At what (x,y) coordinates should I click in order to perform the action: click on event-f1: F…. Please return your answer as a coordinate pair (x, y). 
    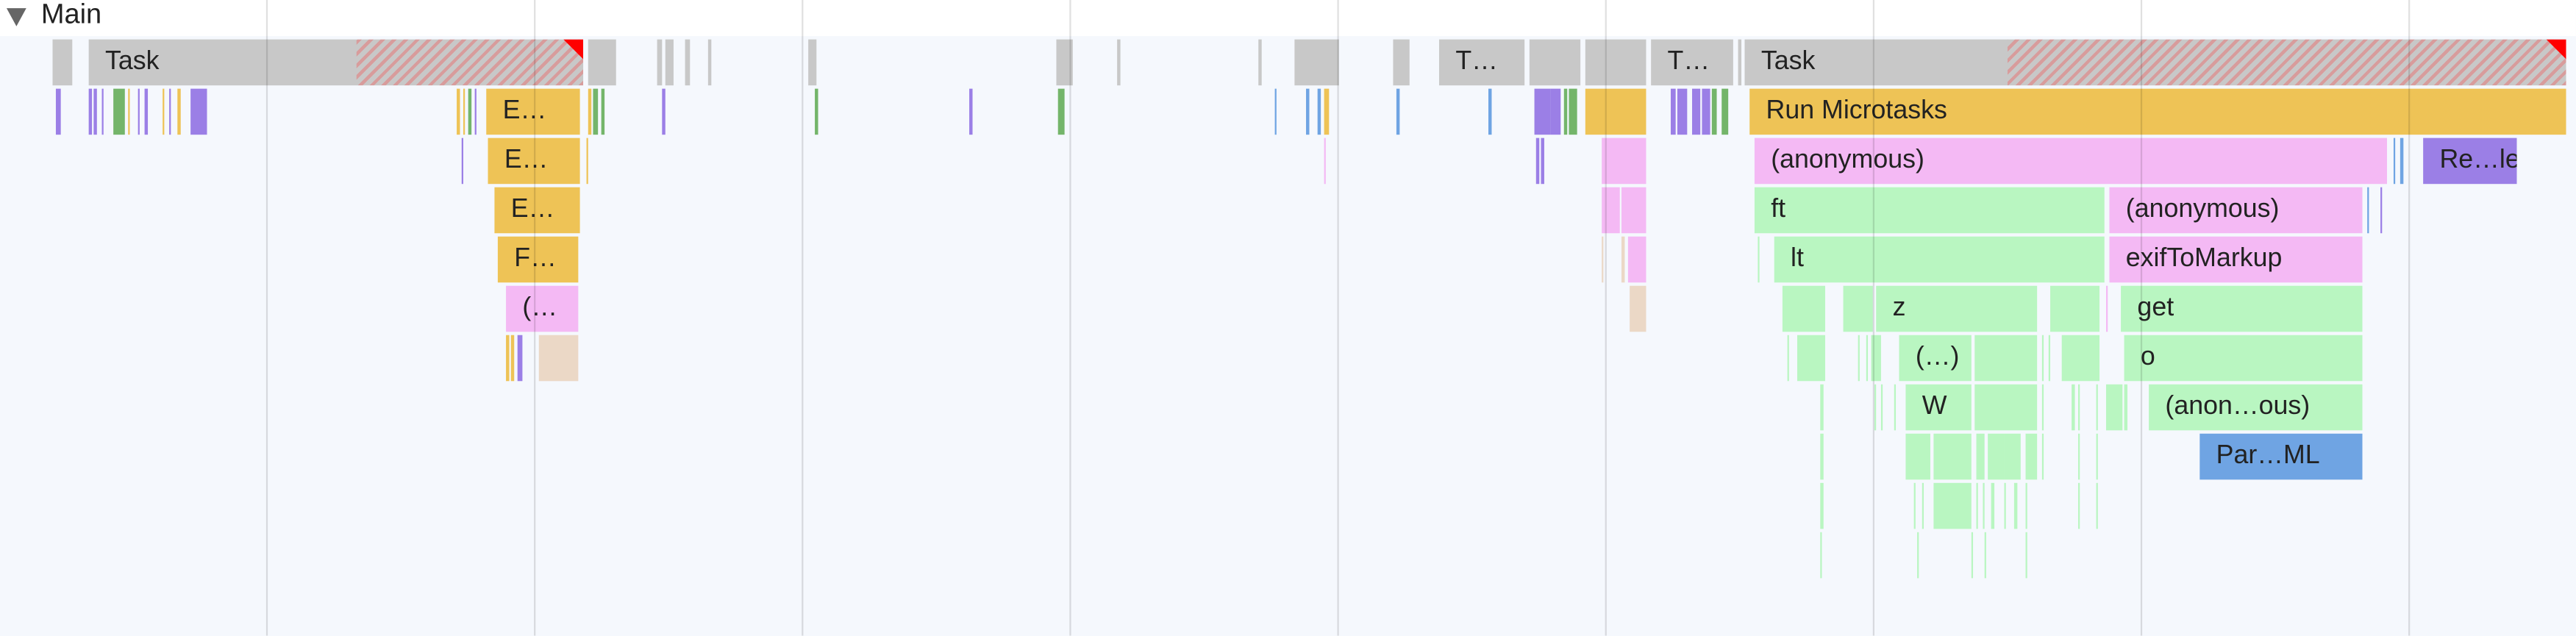
    Looking at the image, I should click on (538, 259).